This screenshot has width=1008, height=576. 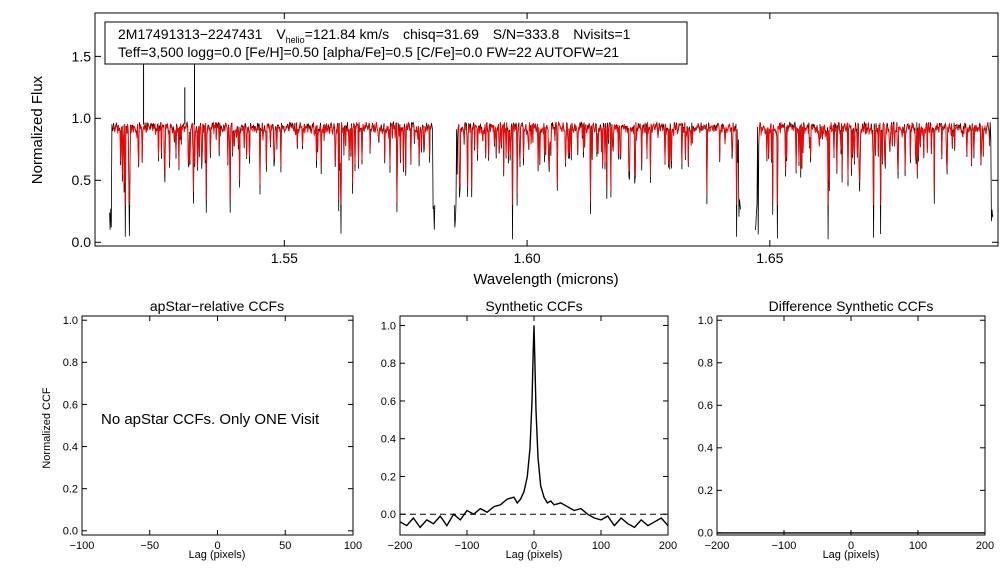 I want to click on synthetic-ccf-ticks: −200 −100 0 100 200 0.0 0.2 0.4 0.6 0.8 1.0, so click(x=529, y=434).